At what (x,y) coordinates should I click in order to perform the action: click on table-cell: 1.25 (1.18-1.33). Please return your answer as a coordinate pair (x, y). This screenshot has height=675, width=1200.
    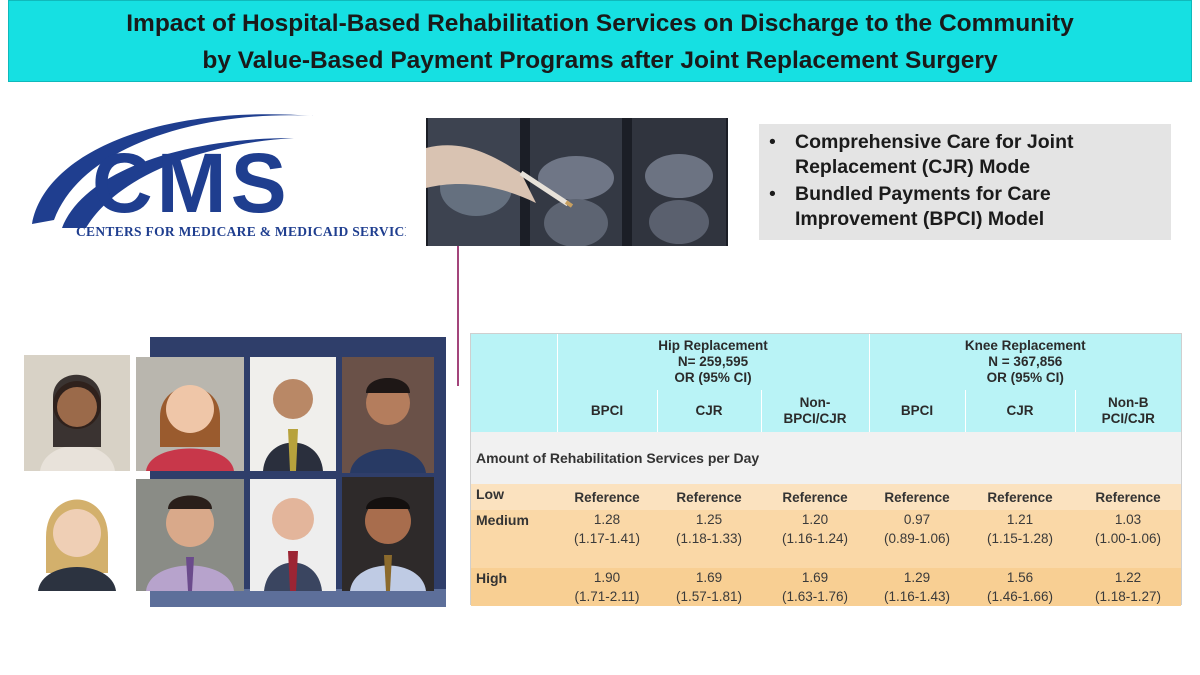
    Looking at the image, I should click on (709, 539).